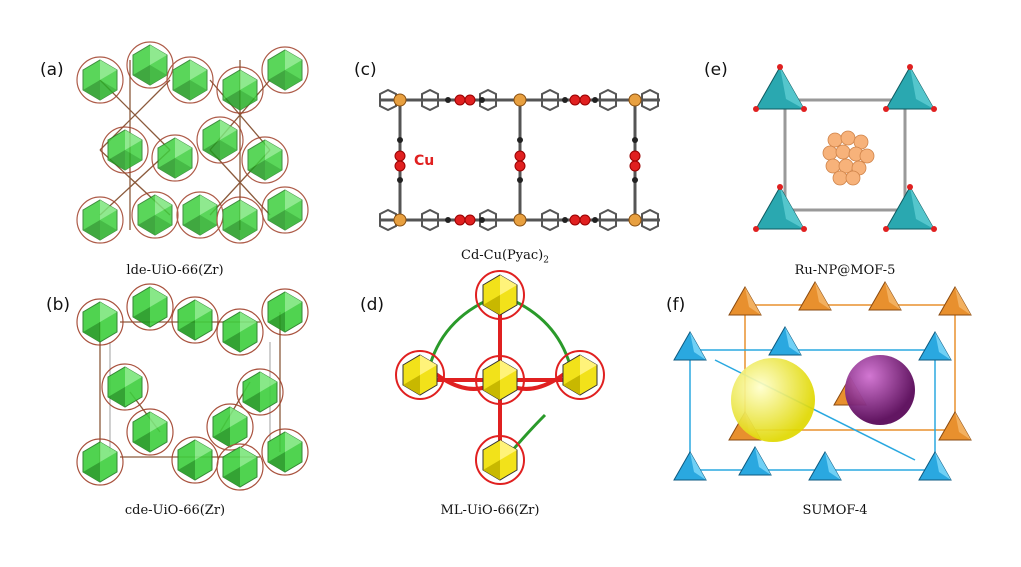 The image size is (1021, 567). What do you see at coordinates (546, 260) in the screenshot?
I see `panel-c-caption-subscript: 2` at bounding box center [546, 260].